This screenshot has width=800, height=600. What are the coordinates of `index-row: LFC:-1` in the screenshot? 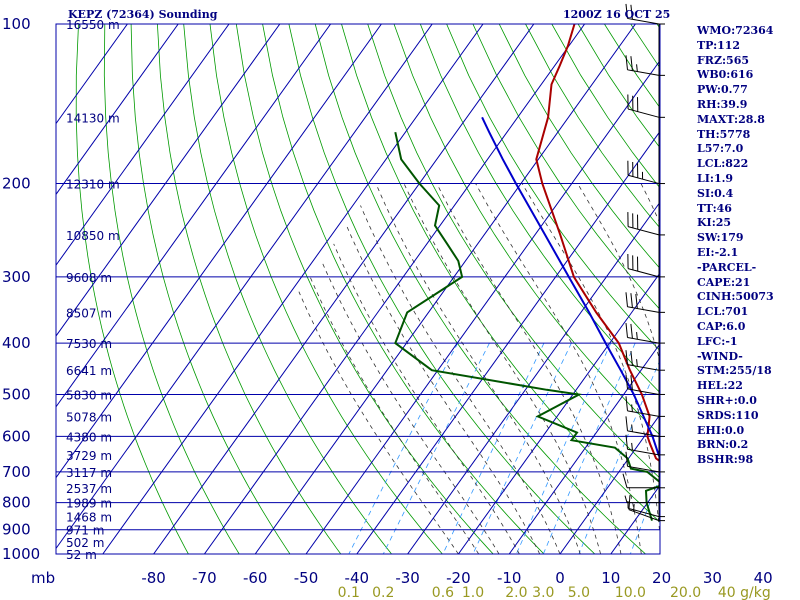 It's located at (717, 341).